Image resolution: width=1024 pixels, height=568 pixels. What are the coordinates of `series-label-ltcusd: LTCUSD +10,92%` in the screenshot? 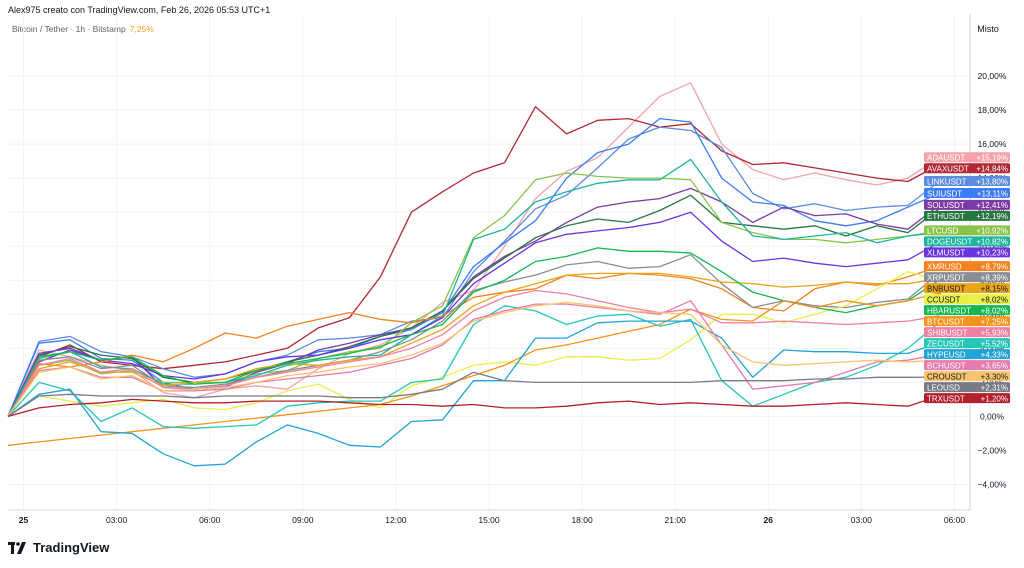 It's located at (967, 230).